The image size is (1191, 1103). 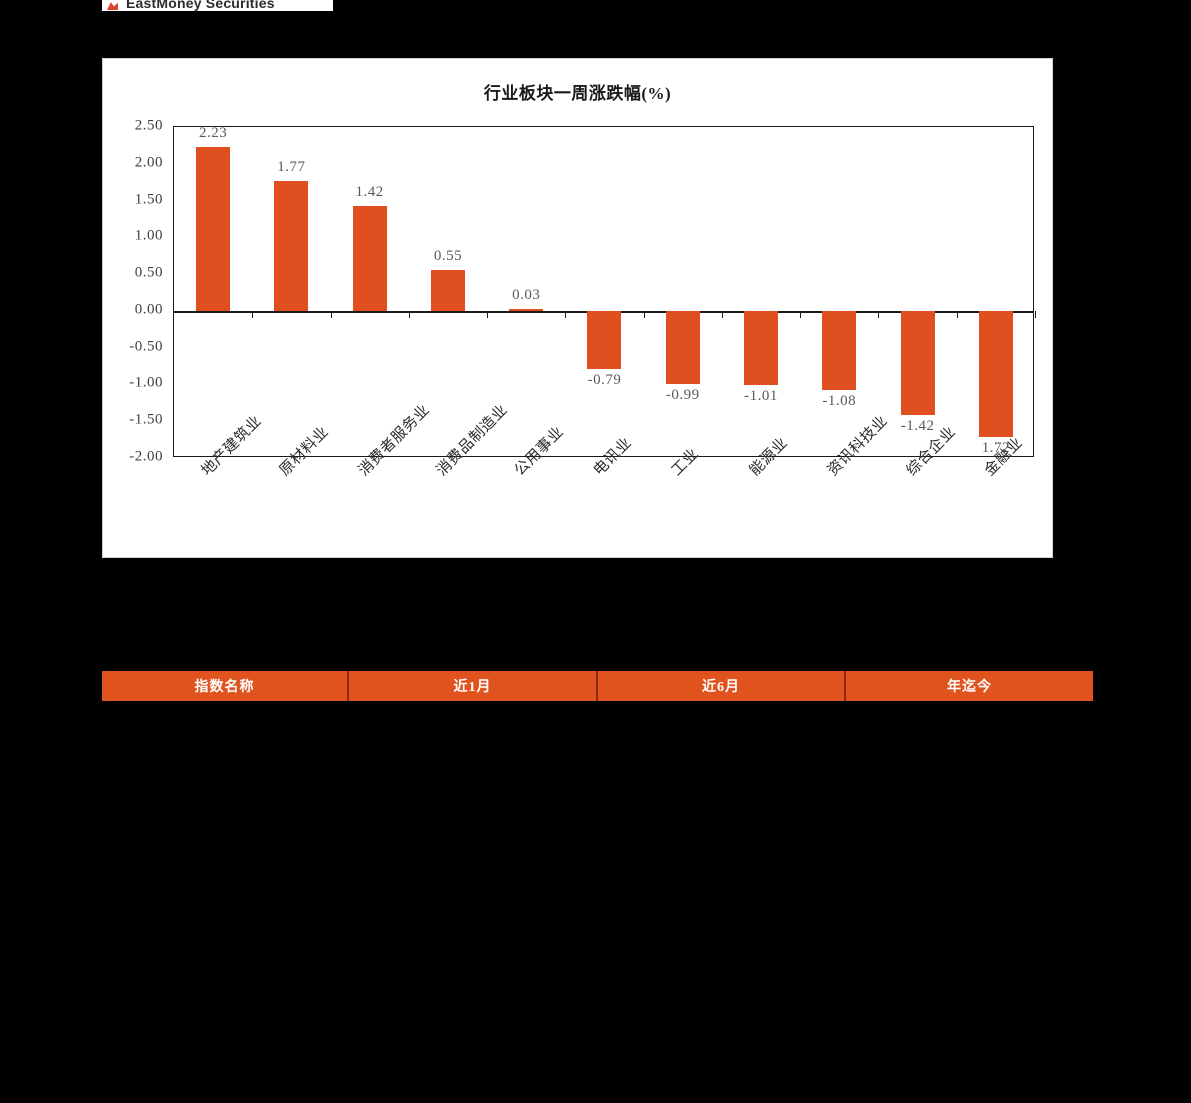 What do you see at coordinates (148, 272) in the screenshot?
I see `y-axis-tick-label: 0.50` at bounding box center [148, 272].